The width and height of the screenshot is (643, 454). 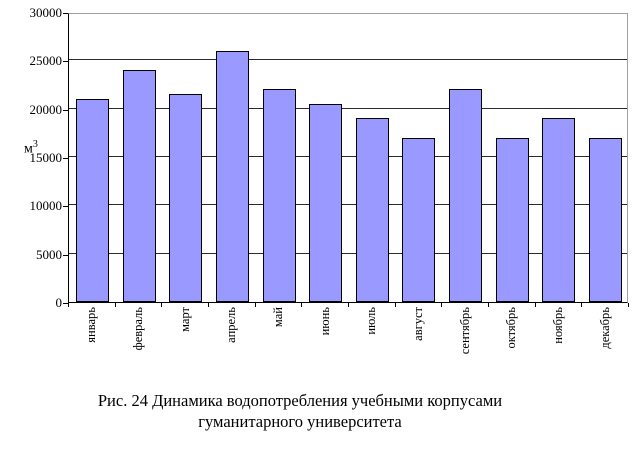 I want to click on bar-июнь, so click(x=325, y=203).